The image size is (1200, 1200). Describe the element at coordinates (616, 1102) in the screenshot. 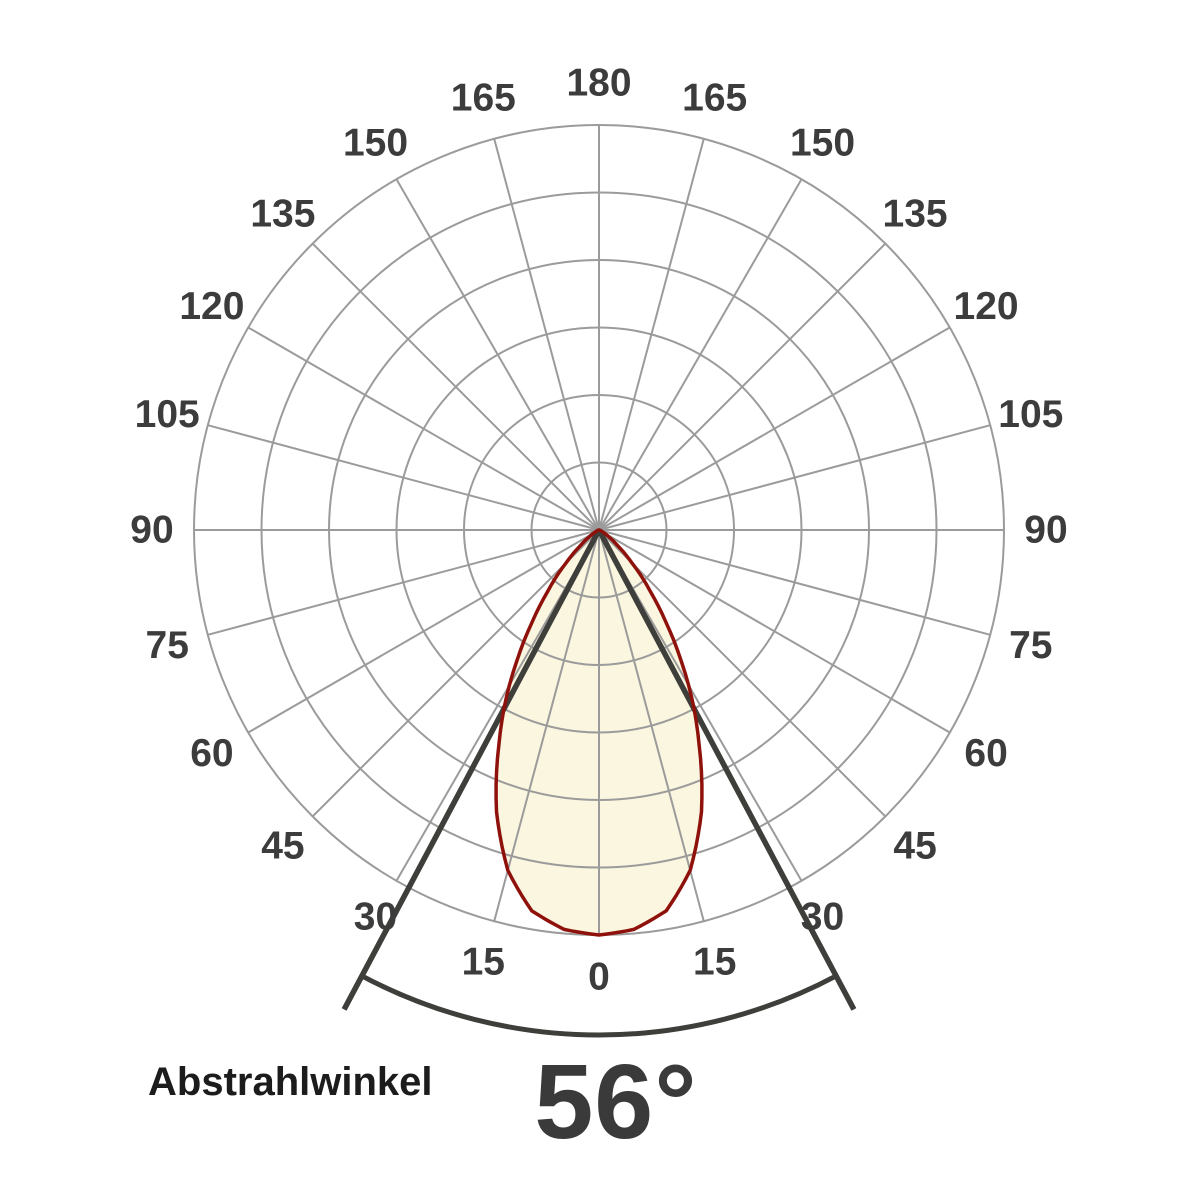

I see `beam-angle-value: 56°` at that location.